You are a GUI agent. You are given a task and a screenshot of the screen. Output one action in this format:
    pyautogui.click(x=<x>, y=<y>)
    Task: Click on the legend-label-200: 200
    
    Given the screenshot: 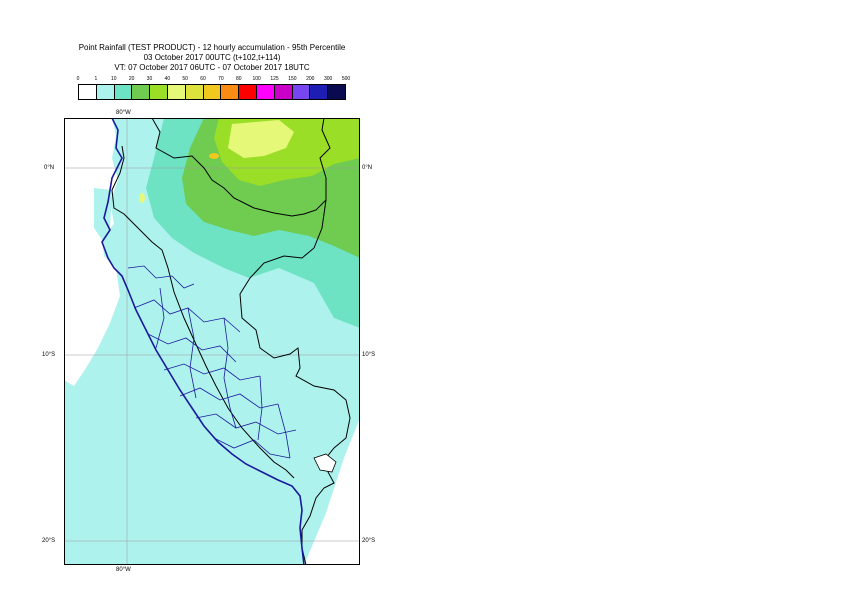 What is the action you would take?
    pyautogui.click(x=310, y=79)
    